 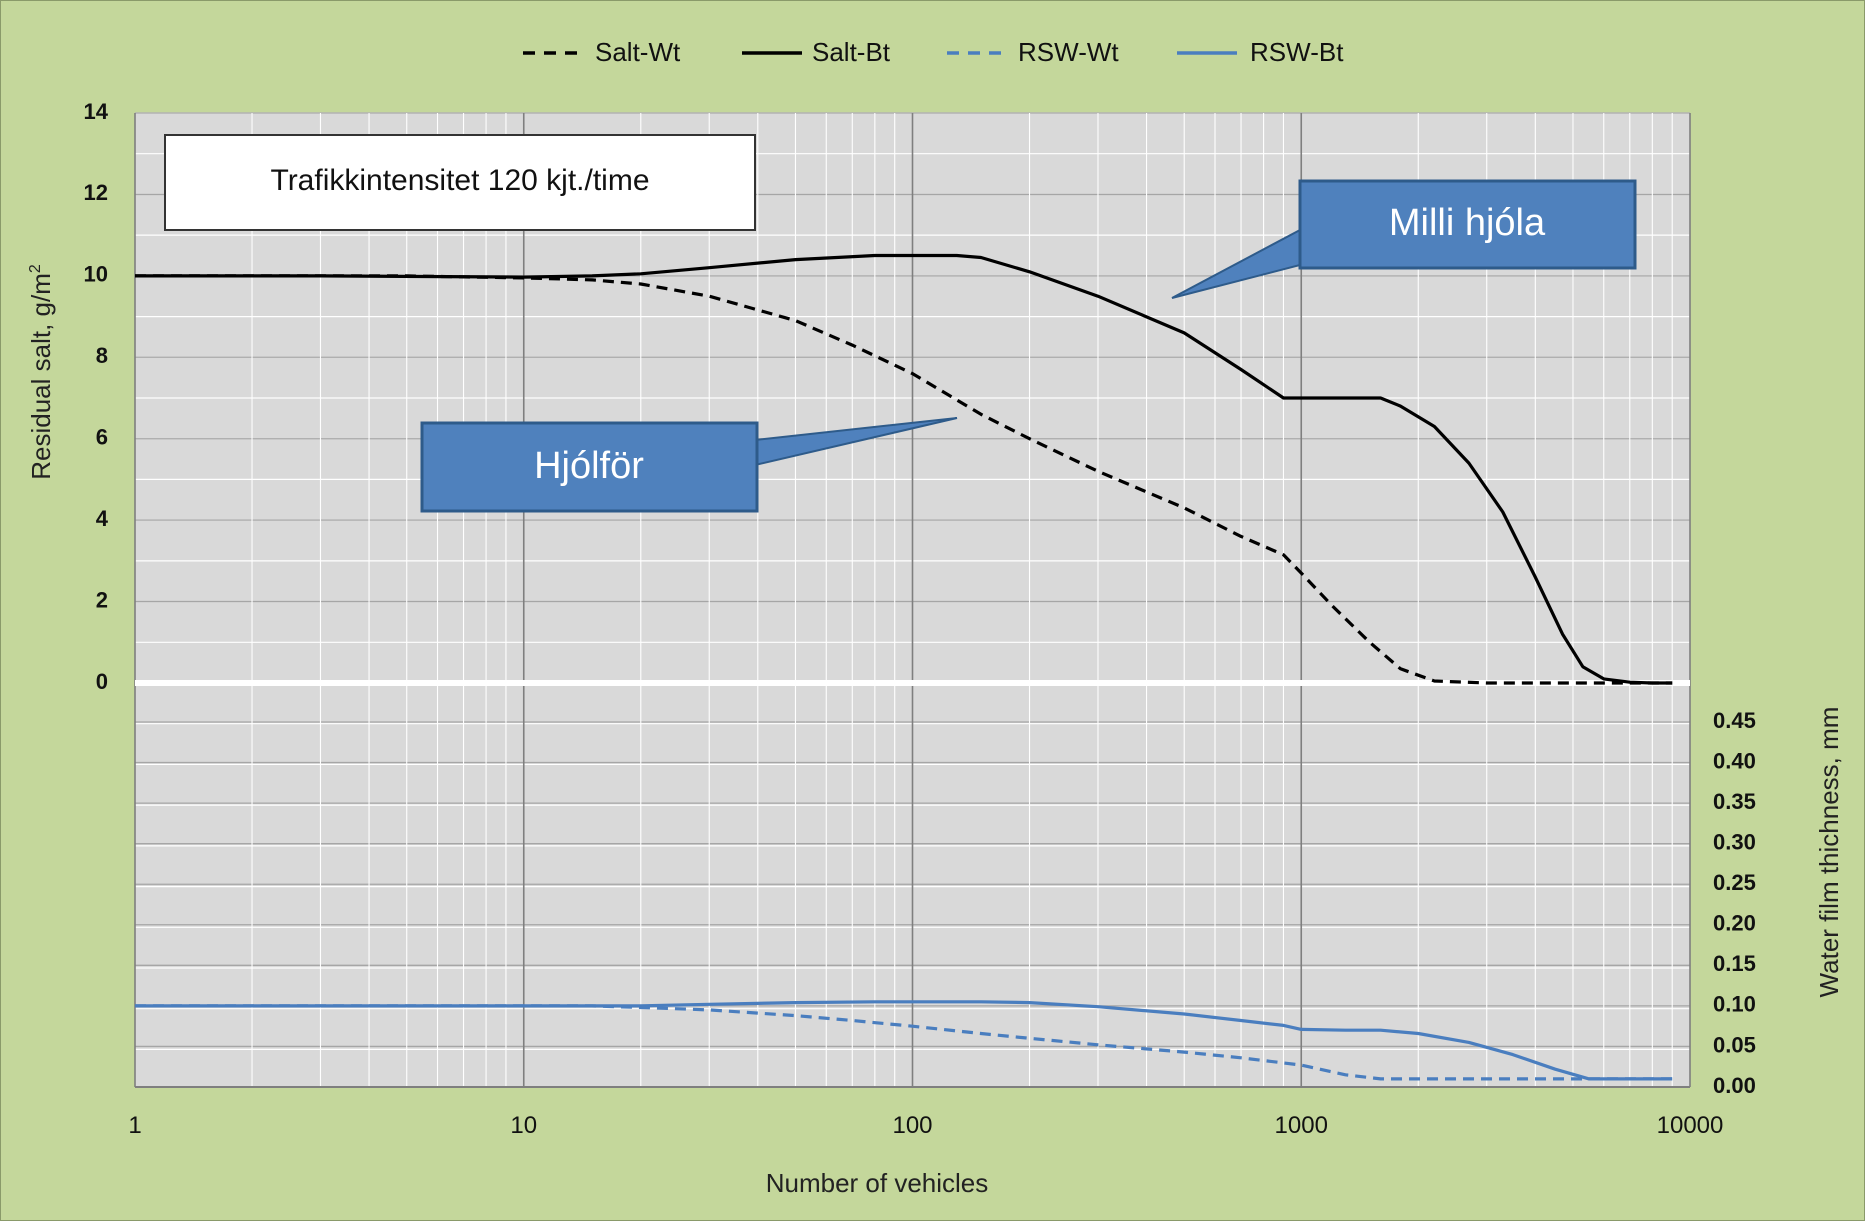 I want to click on legend-label-rsw-wt: RSW-Wt, so click(x=1068, y=52).